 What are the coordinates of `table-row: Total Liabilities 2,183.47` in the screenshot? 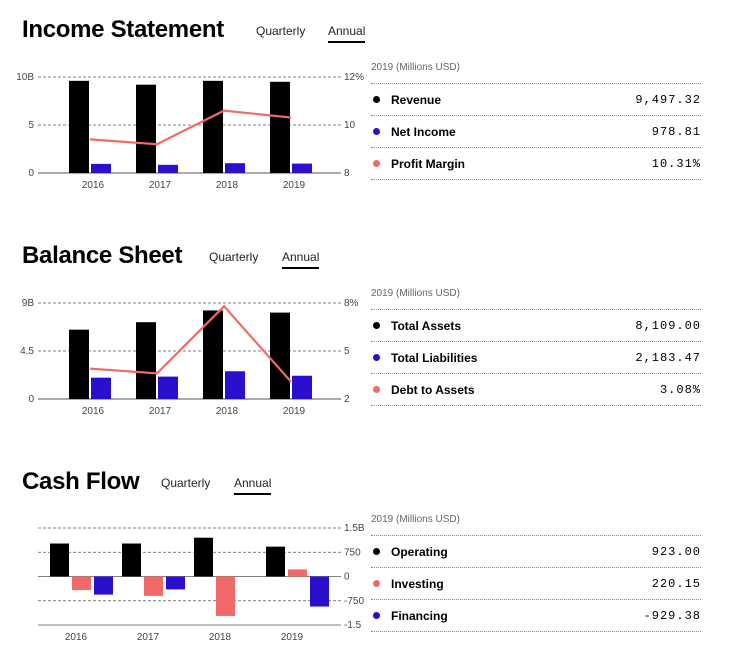 It's located at (536, 358).